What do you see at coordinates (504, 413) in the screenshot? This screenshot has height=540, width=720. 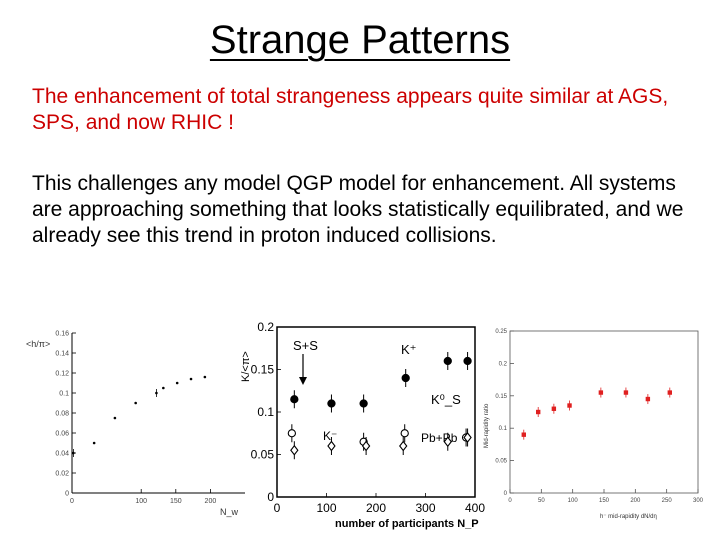 I see `chart-right-yticks: 0 0.05 0.1 0.15 0.2 0.25` at bounding box center [504, 413].